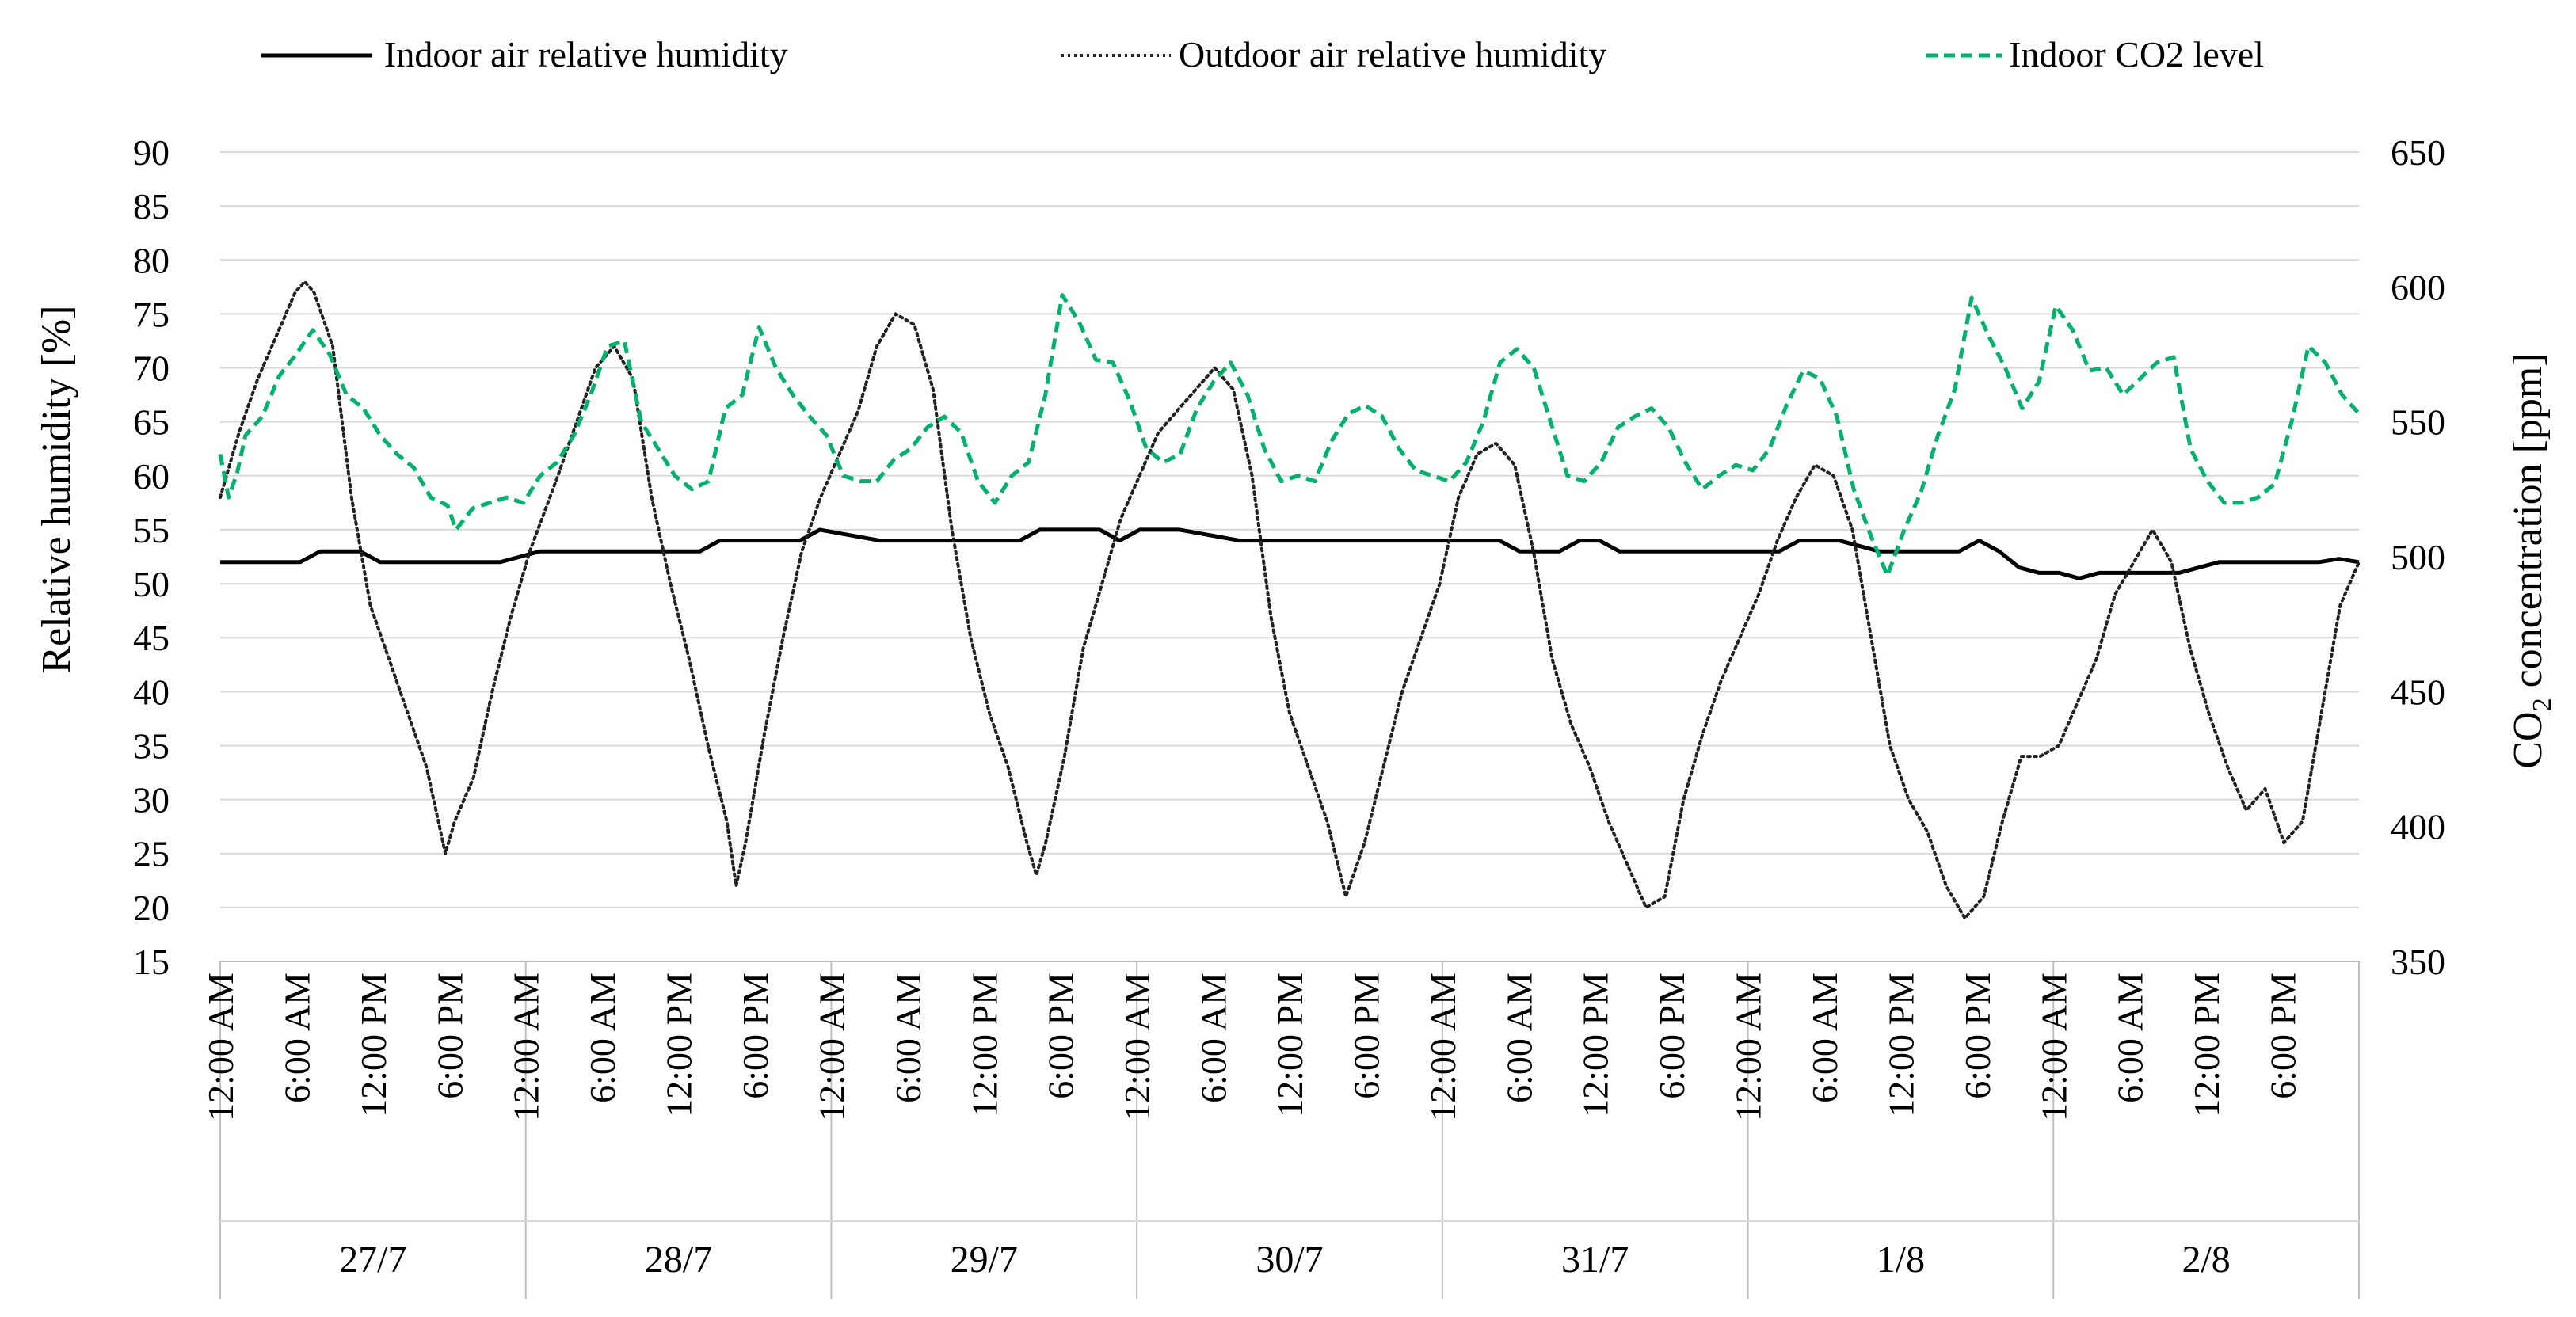 Image resolution: width=2576 pixels, height=1317 pixels. I want to click on legend-item-co2: Indoor CO2 level, so click(2095, 54).